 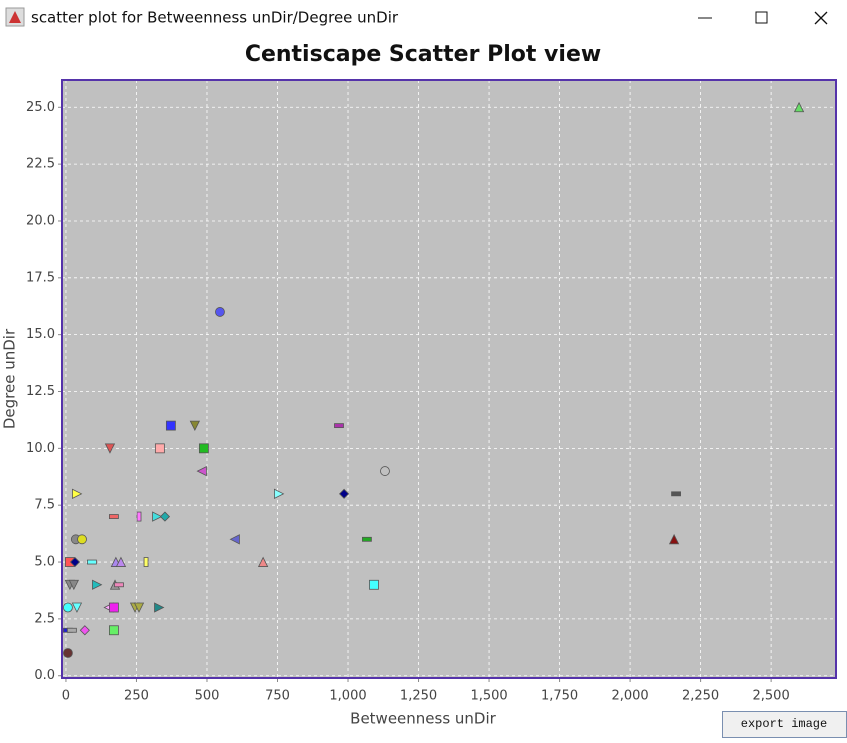 What do you see at coordinates (136, 696) in the screenshot?
I see `x-tick-label: 250` at bounding box center [136, 696].